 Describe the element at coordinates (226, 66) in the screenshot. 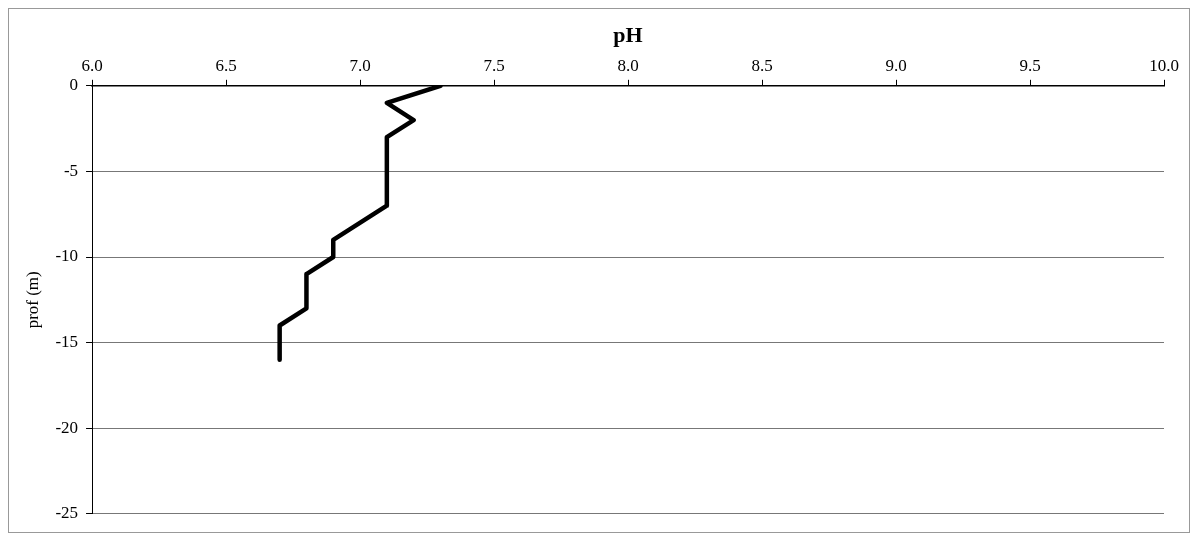

I see `x-tick-label: 6.5` at that location.